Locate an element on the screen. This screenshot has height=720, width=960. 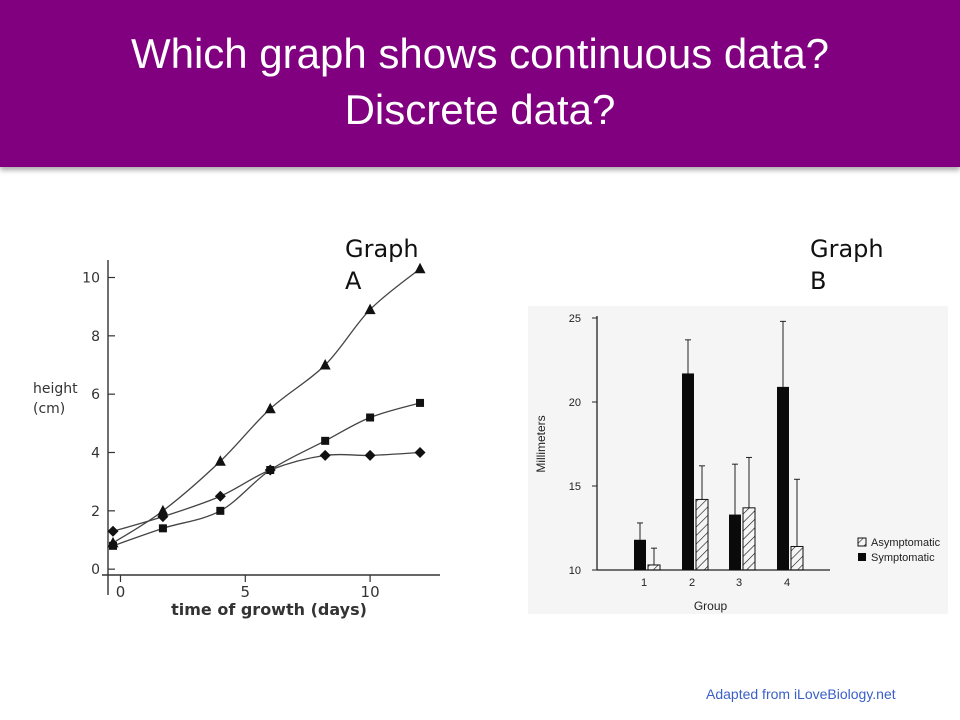
x-tick-label: 4 is located at coordinates (787, 583).